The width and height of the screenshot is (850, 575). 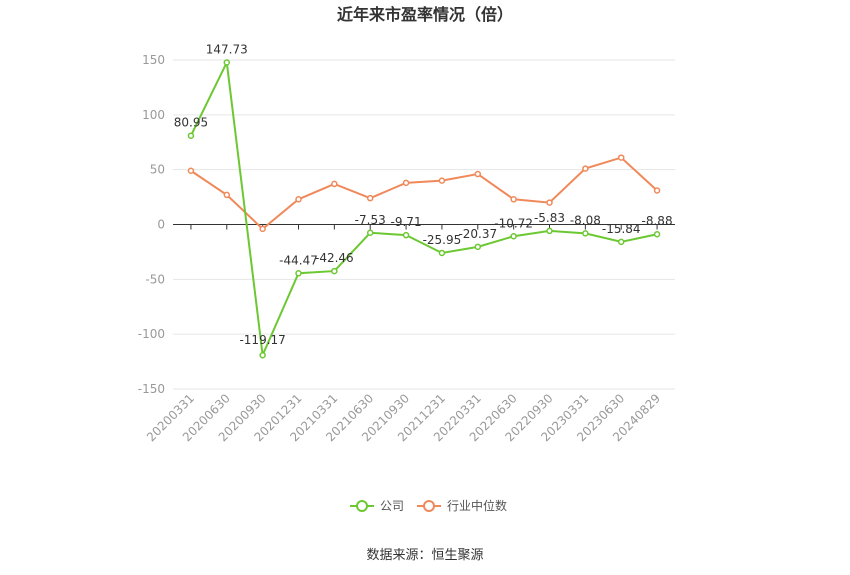 I want to click on data-source: 数据来源：恒生聚源, so click(x=424, y=555).